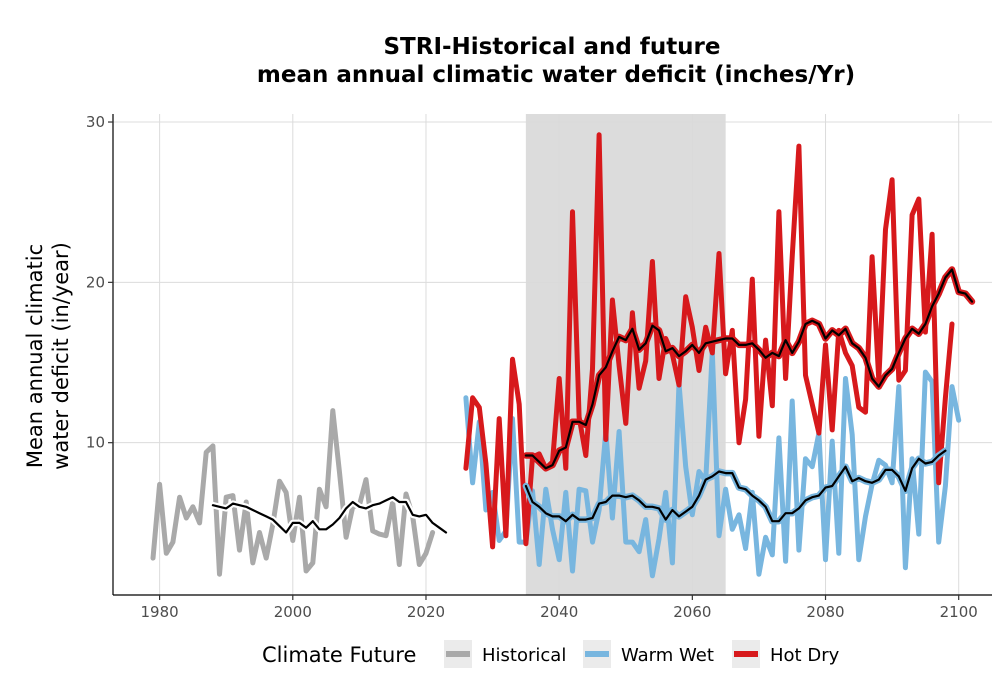 Image resolution: width=1000 pixels, height=700 pixels. I want to click on series-line-warm-wet-trend, so click(735, 486).